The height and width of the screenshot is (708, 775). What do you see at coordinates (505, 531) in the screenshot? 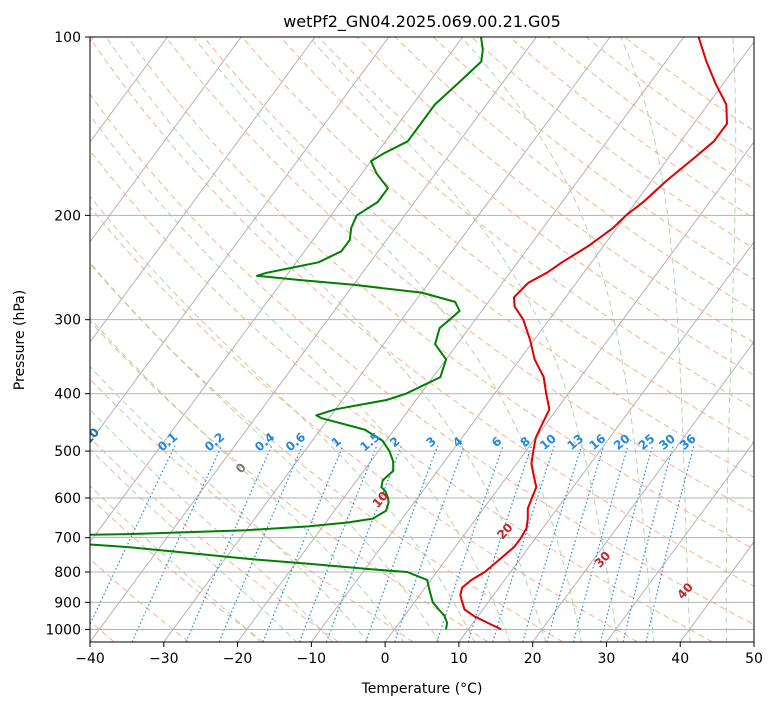
I see `moist-adiabat-label: 20` at bounding box center [505, 531].